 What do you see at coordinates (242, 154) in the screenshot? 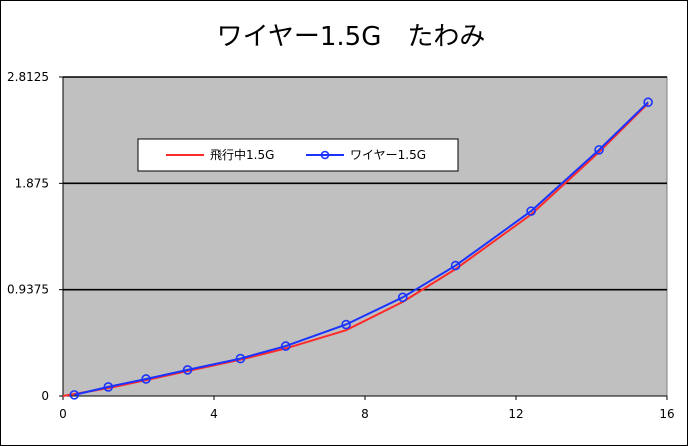
I see `legend-label-0: 飛行中1.5G` at bounding box center [242, 154].